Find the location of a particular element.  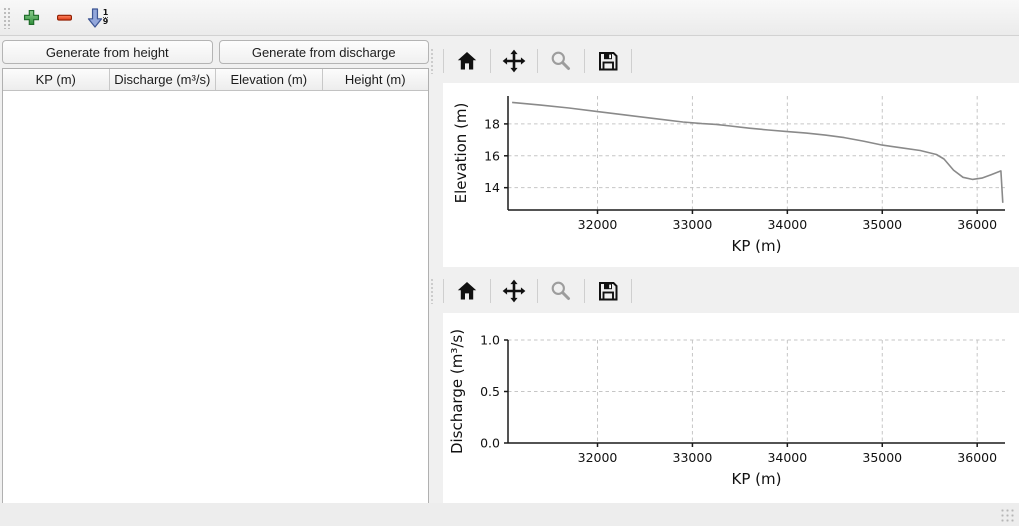

y-tick-label: 0.5 is located at coordinates (490, 391).